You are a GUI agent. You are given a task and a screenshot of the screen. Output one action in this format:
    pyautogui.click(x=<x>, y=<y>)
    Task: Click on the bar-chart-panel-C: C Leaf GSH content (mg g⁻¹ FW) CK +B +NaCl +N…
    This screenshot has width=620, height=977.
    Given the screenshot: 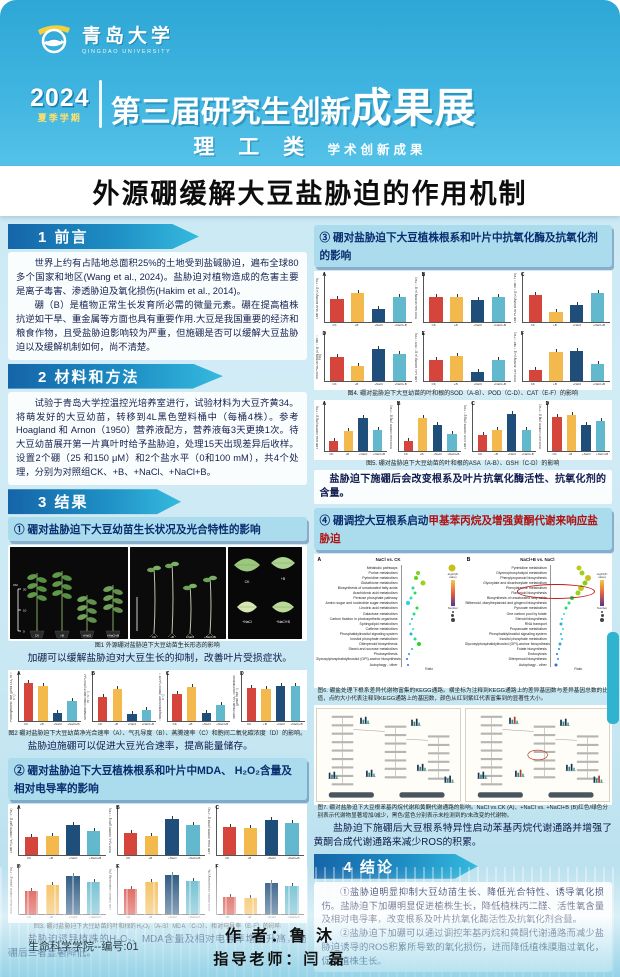 What is the action you would take?
    pyautogui.click(x=500, y=429)
    